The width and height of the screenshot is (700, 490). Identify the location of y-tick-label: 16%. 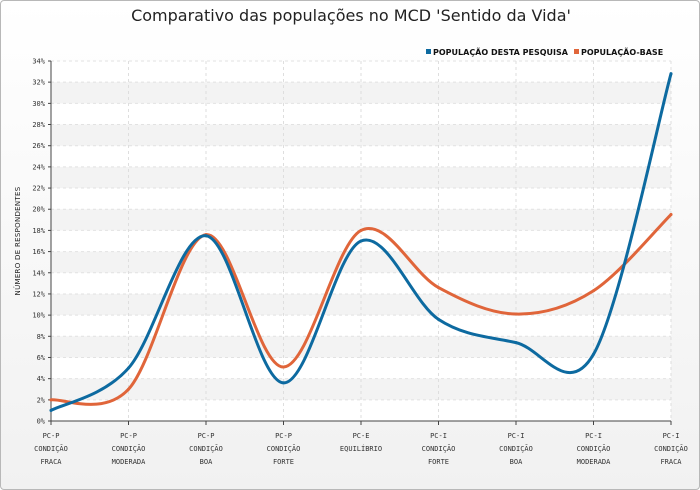
(38, 252).